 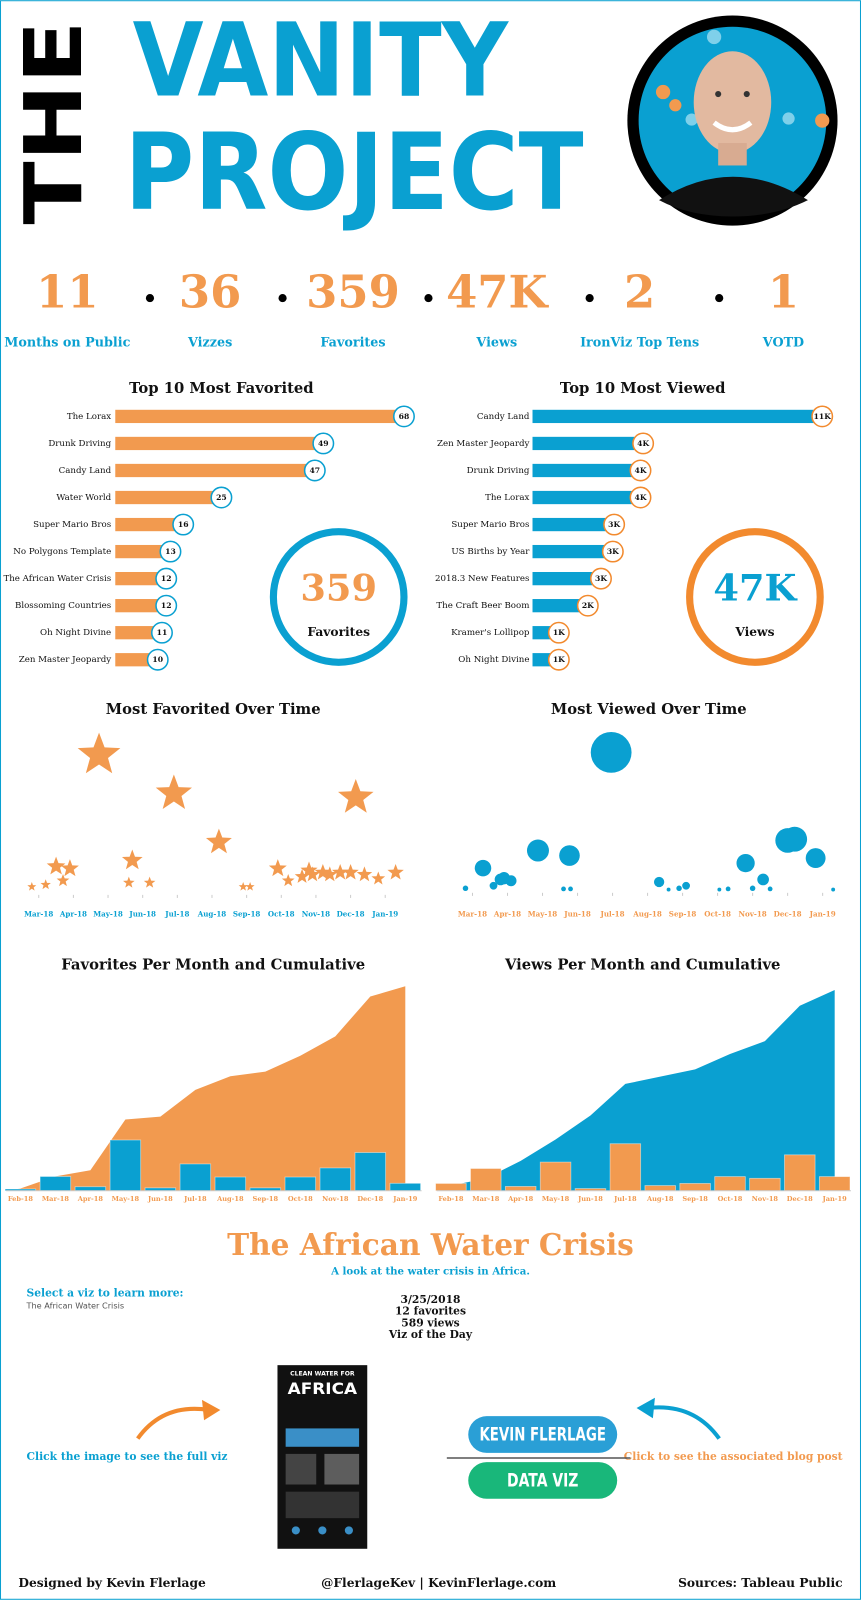 What do you see at coordinates (438, 1583) in the screenshot?
I see `footer-center: @FlerlageKev | KevinFlerlage.com` at bounding box center [438, 1583].